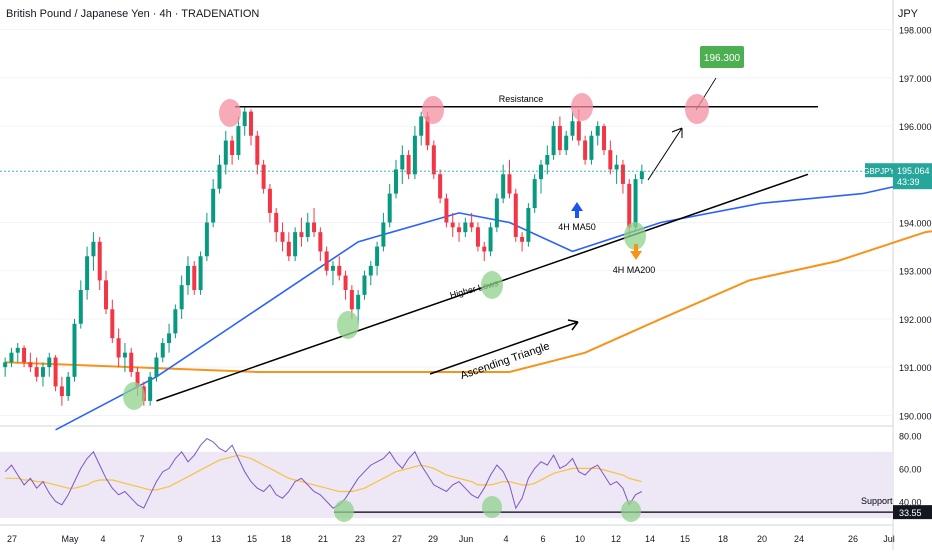 The width and height of the screenshot is (932, 555). Describe the element at coordinates (853, 539) in the screenshot. I see `x-tick-label: 26` at that location.